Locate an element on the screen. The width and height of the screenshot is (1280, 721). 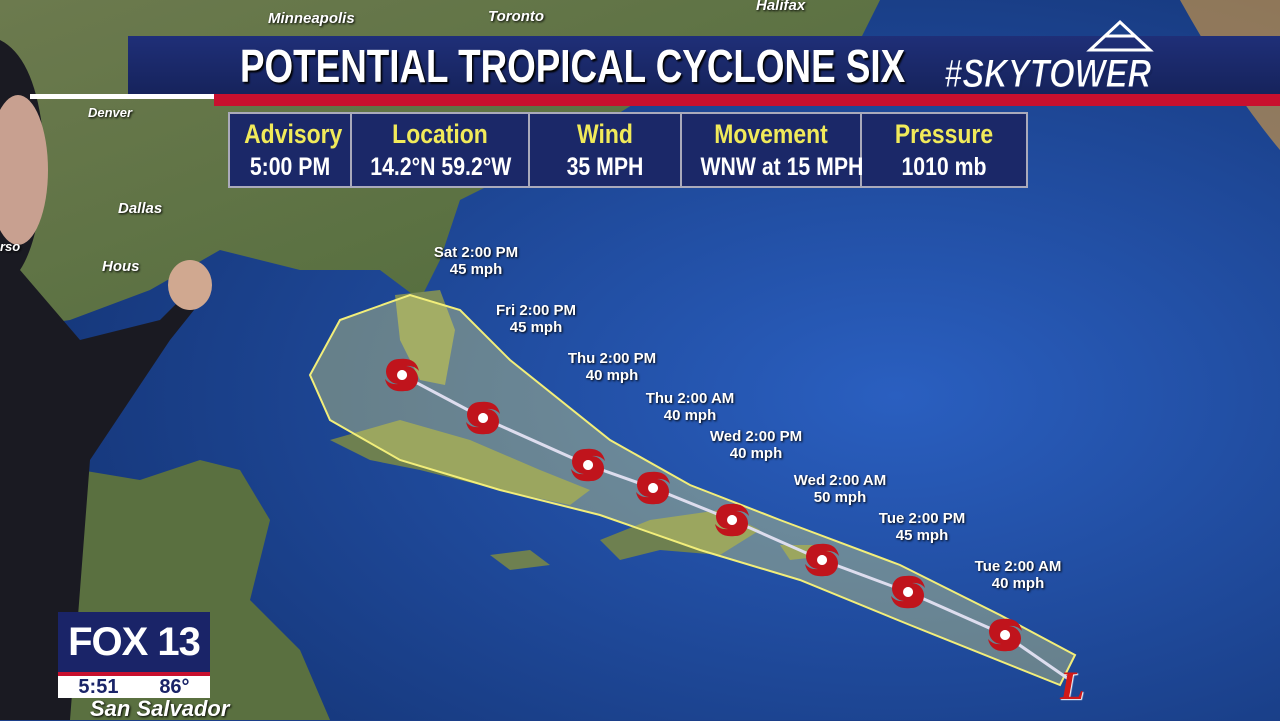
banner-red-stripe is located at coordinates (747, 100).